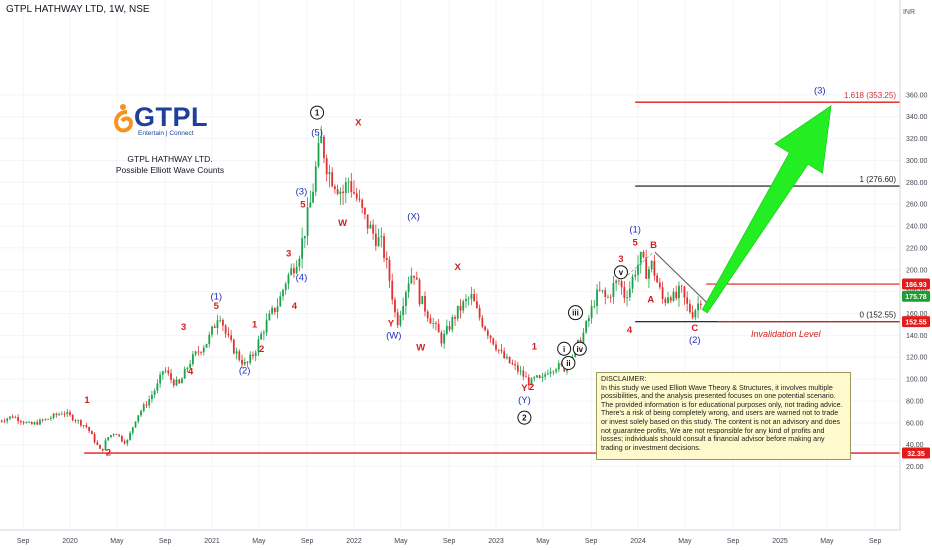  What do you see at coordinates (183, 327) in the screenshot?
I see `wave-label: 3` at bounding box center [183, 327].